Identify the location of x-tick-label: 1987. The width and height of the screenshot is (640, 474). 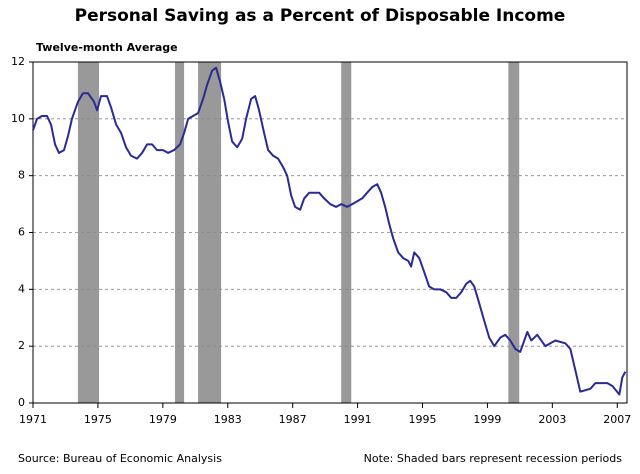
(293, 419).